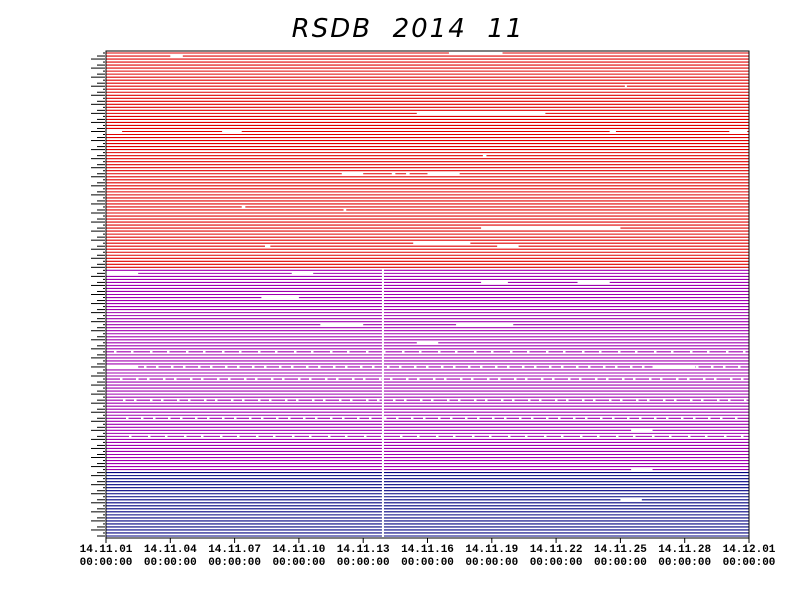  What do you see at coordinates (234, 550) in the screenshot?
I see `x-tick-label-date: 14.11.07` at bounding box center [234, 550].